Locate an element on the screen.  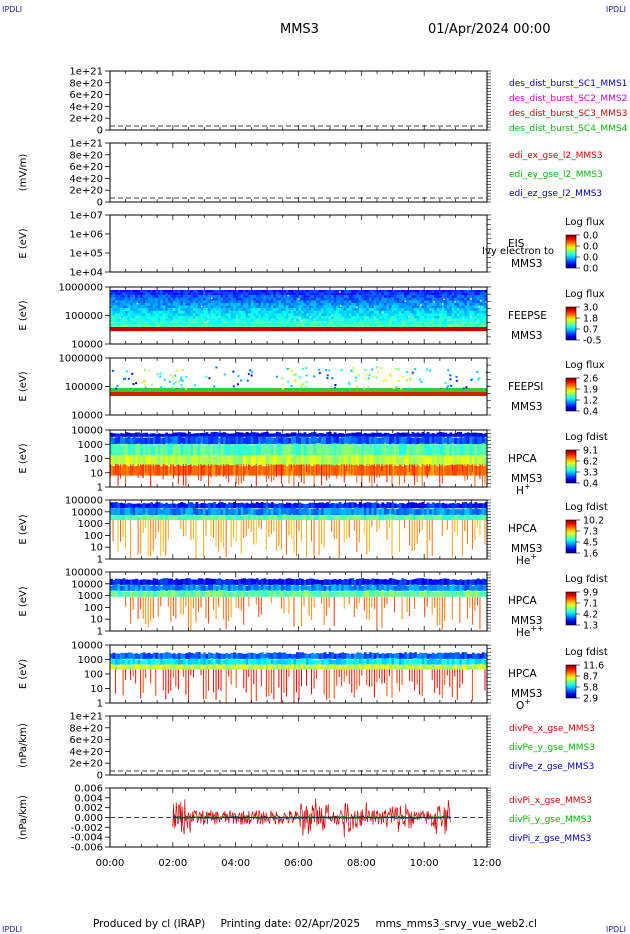
legend-entry: edi_ey_gse_l2_MMS3 is located at coordinates (556, 175).